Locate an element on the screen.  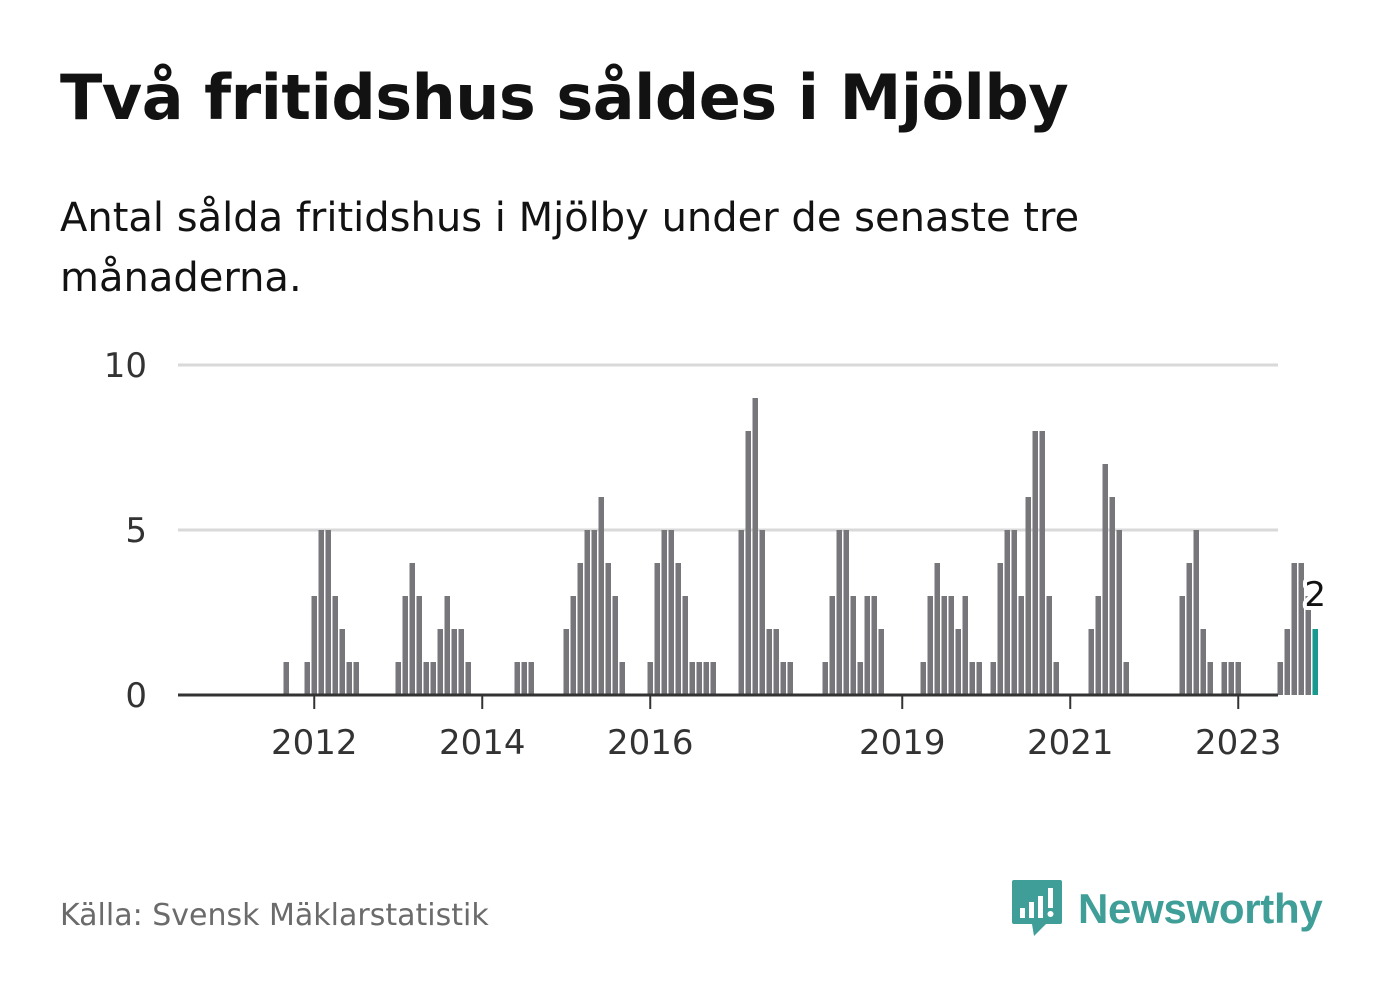
newsworthy-logo: Newsworthy is located at coordinates (1166, 909).